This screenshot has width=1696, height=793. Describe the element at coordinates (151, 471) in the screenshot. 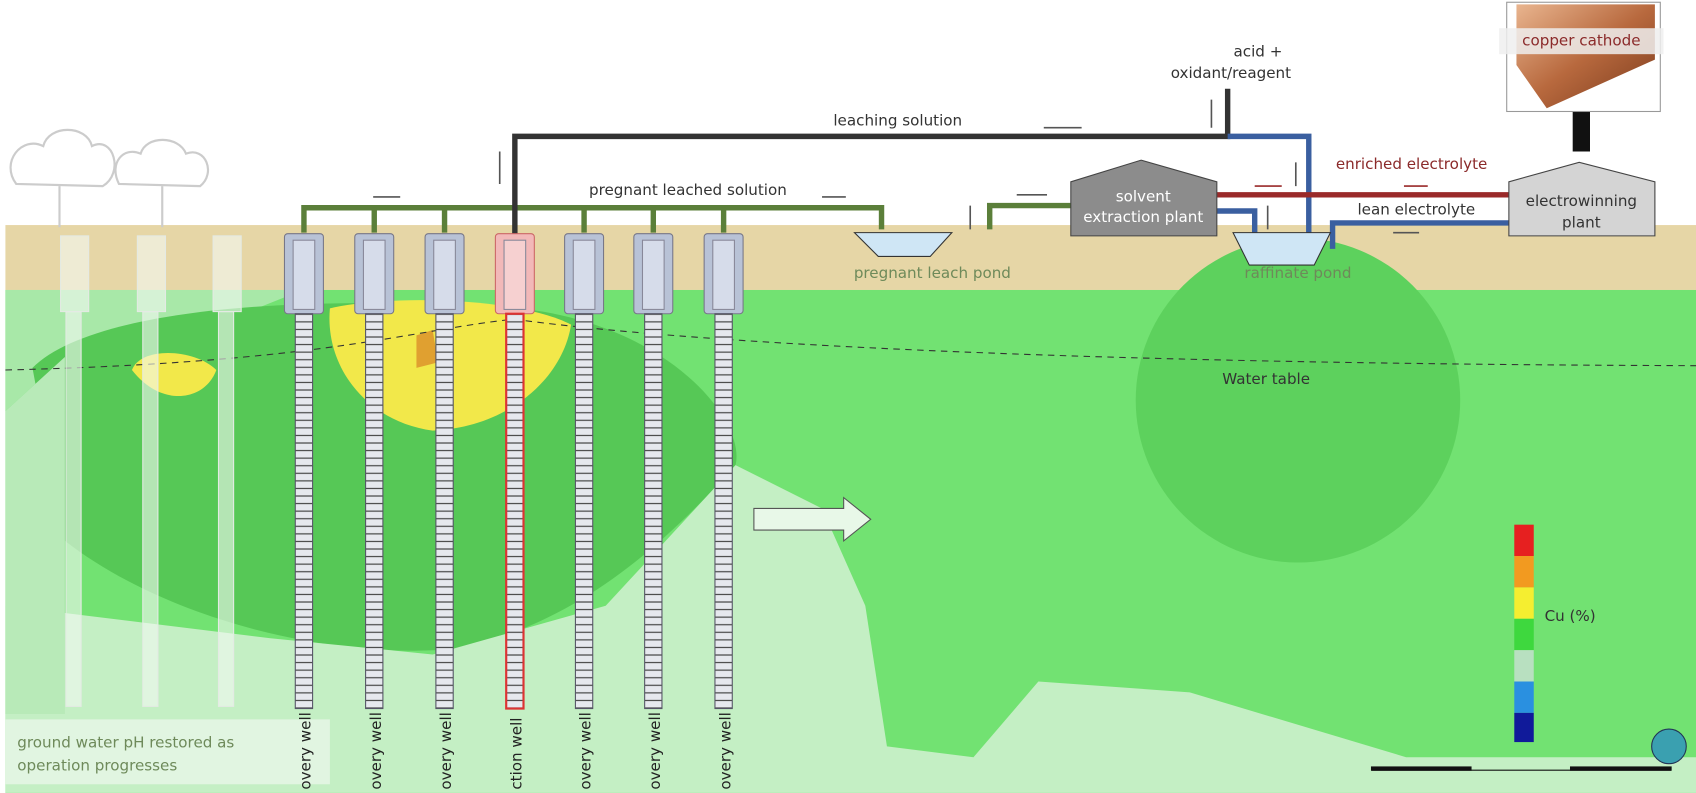

I see `restored-wells` at that location.